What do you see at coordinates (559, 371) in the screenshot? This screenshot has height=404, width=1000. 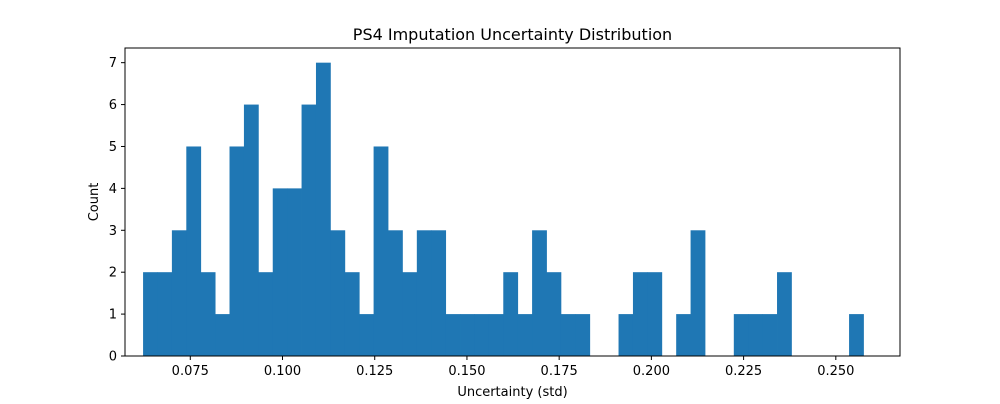 I see `x-tick-label: 0.175` at bounding box center [559, 371].